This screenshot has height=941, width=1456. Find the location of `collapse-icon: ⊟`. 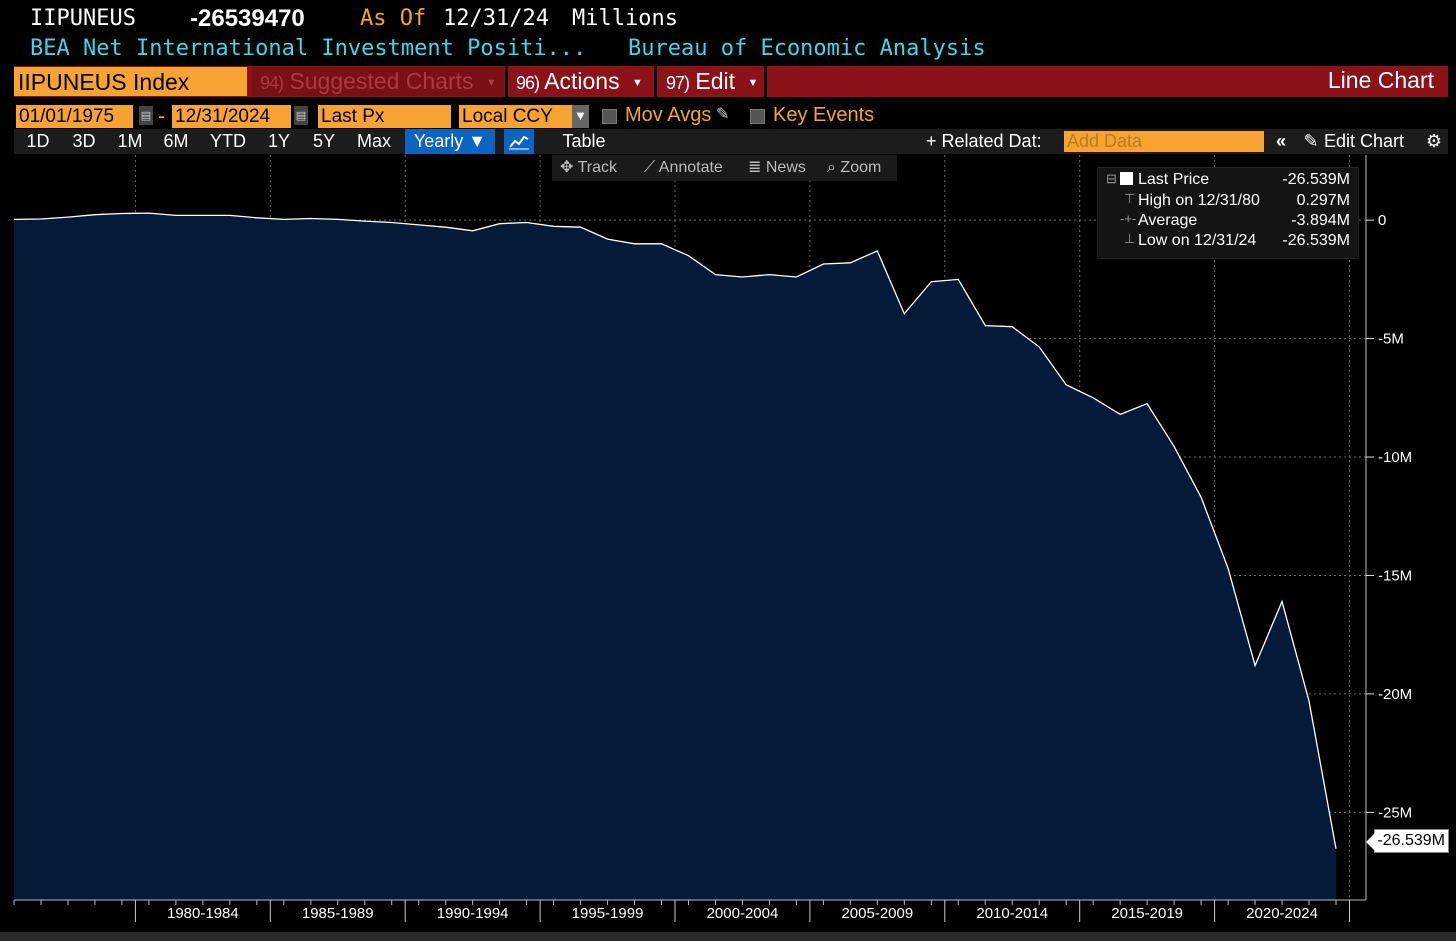

collapse-icon: ⊟ is located at coordinates (1111, 178).